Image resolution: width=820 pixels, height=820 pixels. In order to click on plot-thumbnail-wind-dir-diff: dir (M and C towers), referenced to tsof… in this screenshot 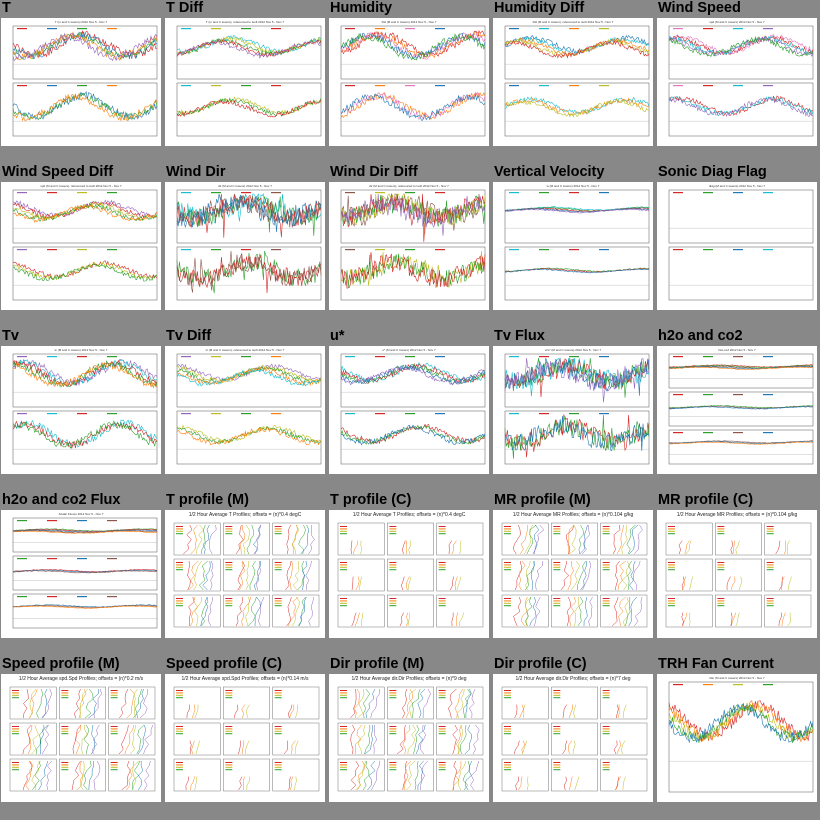, I will do `click(409, 246)`.